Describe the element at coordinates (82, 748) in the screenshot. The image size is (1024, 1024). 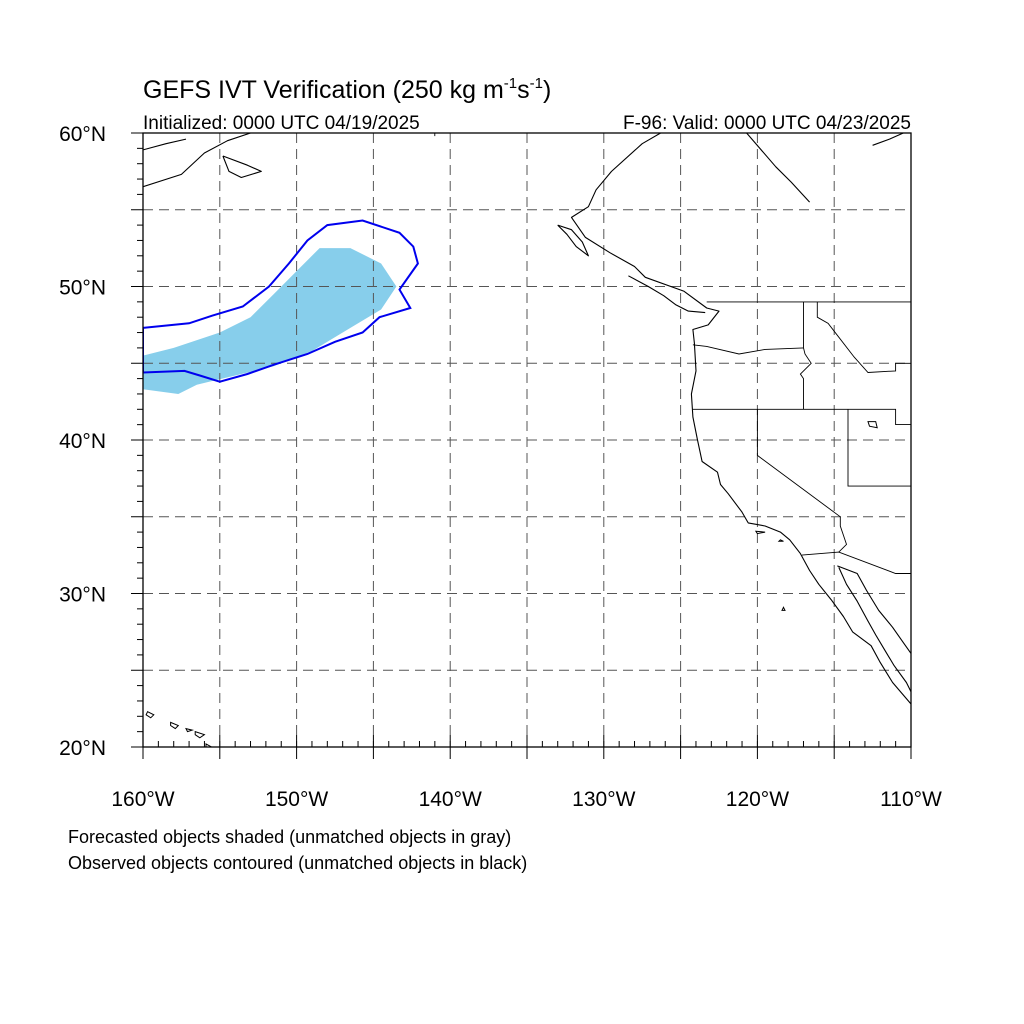
I see `lat-tick-label: 20°N` at that location.